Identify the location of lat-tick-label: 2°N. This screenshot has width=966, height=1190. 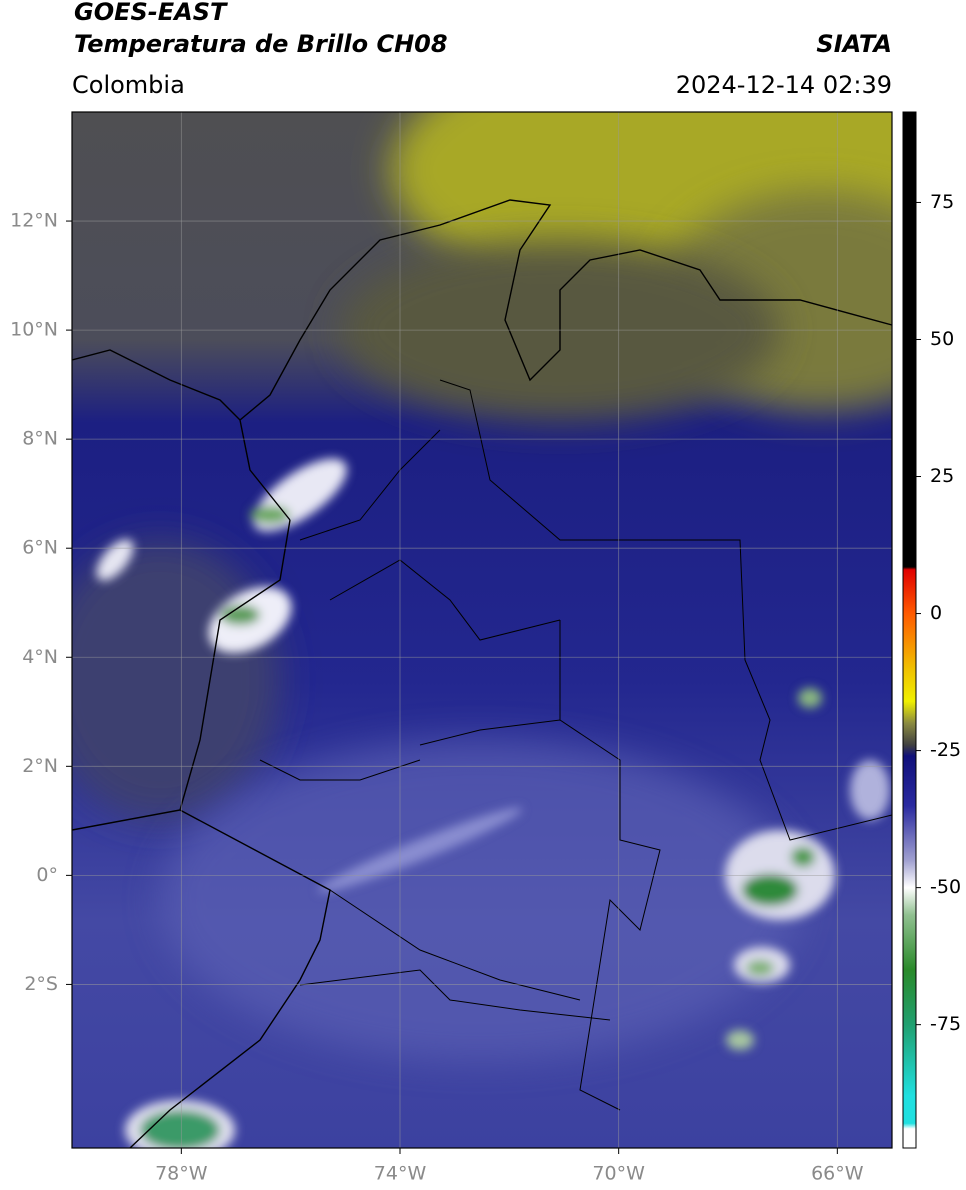
(40, 766).